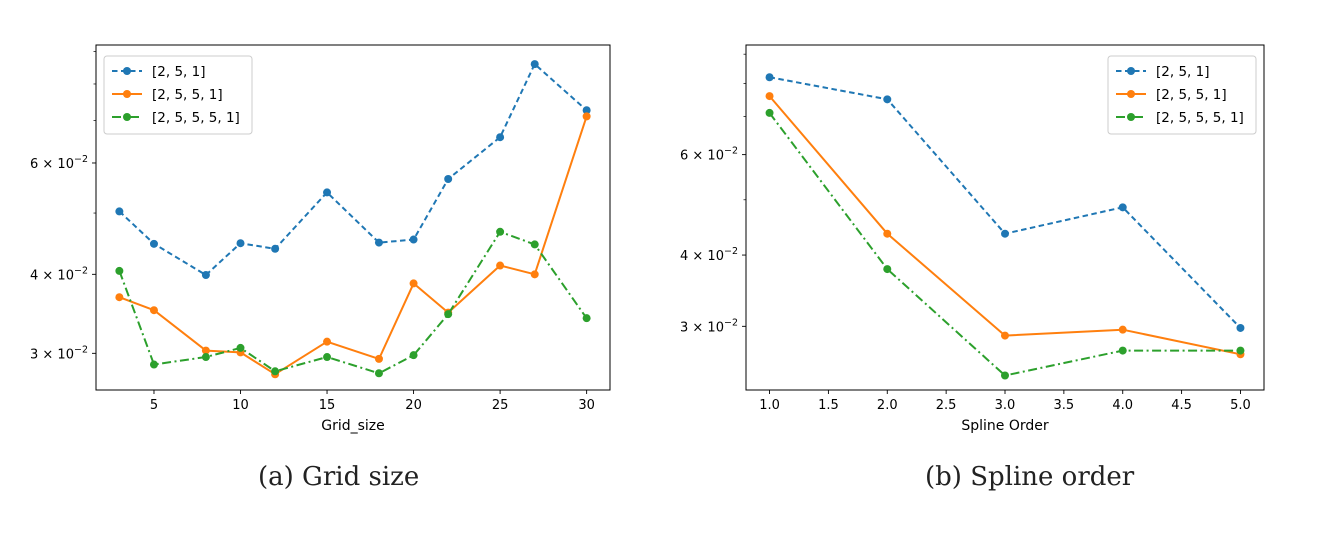 Image resolution: width=1339 pixels, height=551 pixels. I want to click on x-tick-label: 30, so click(586, 405).